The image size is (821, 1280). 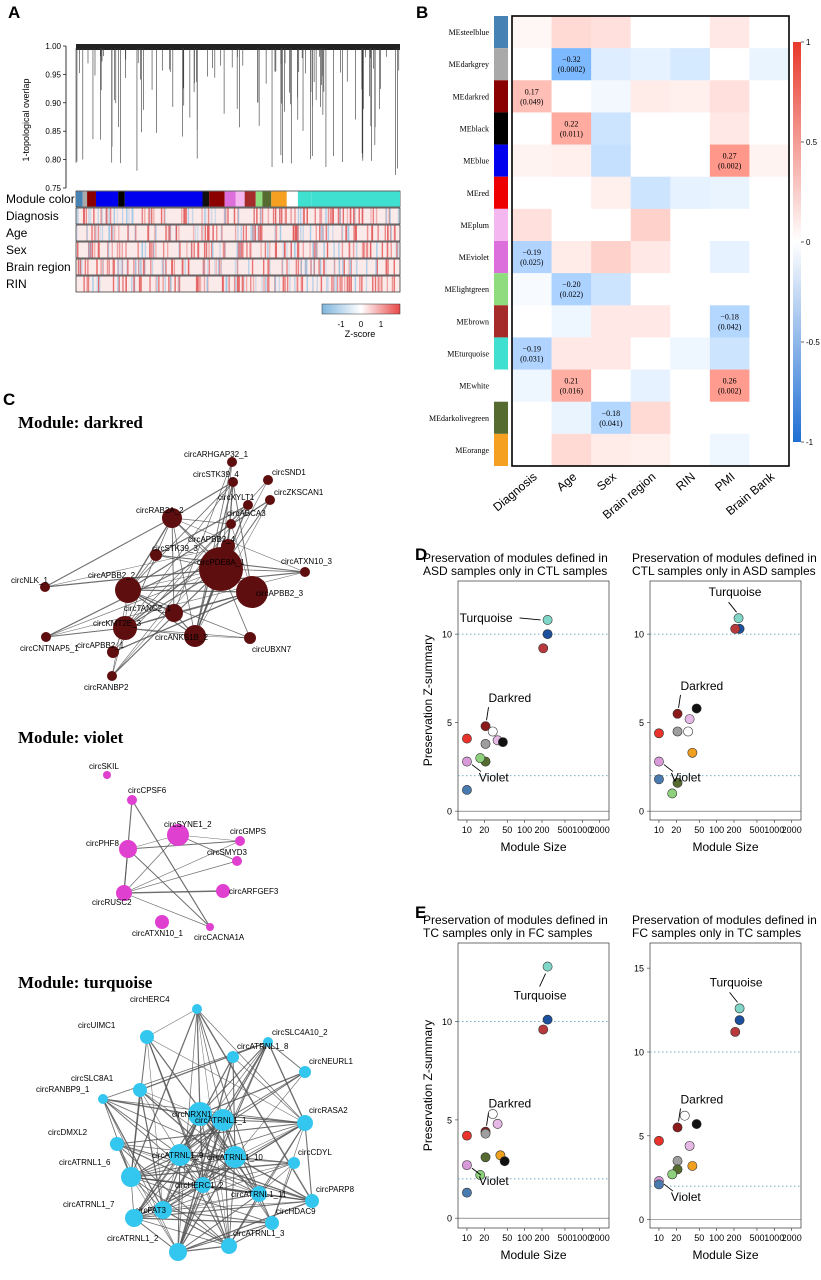 I want to click on dendrogram-ytick-label: 0.95, so click(x=53, y=74).